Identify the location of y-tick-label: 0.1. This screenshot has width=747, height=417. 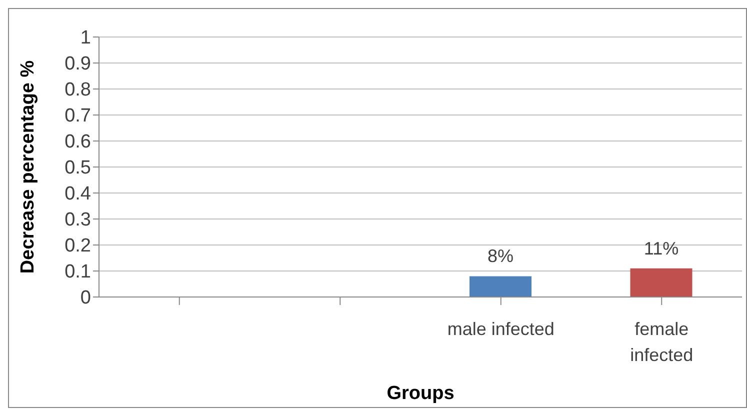
(77, 272).